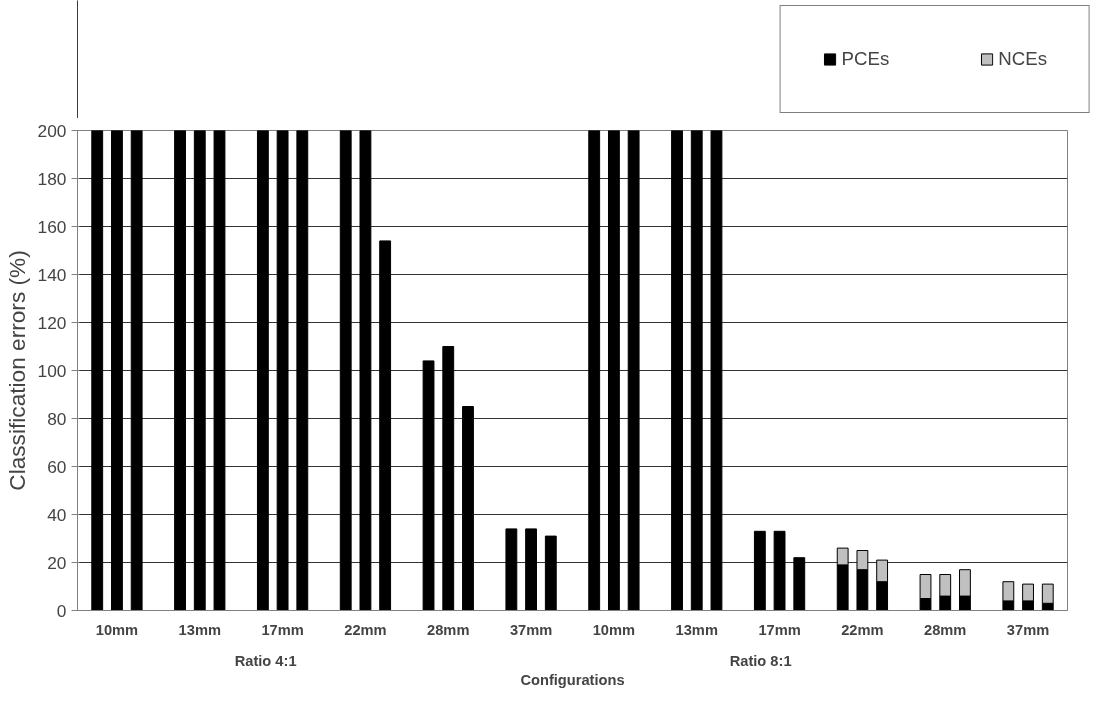 This screenshot has height=706, width=1113. I want to click on y-tick-label: 0, so click(61, 610).